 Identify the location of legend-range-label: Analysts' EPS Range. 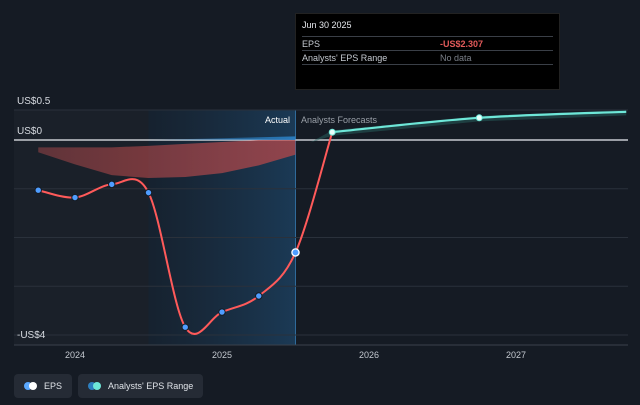
(151, 386).